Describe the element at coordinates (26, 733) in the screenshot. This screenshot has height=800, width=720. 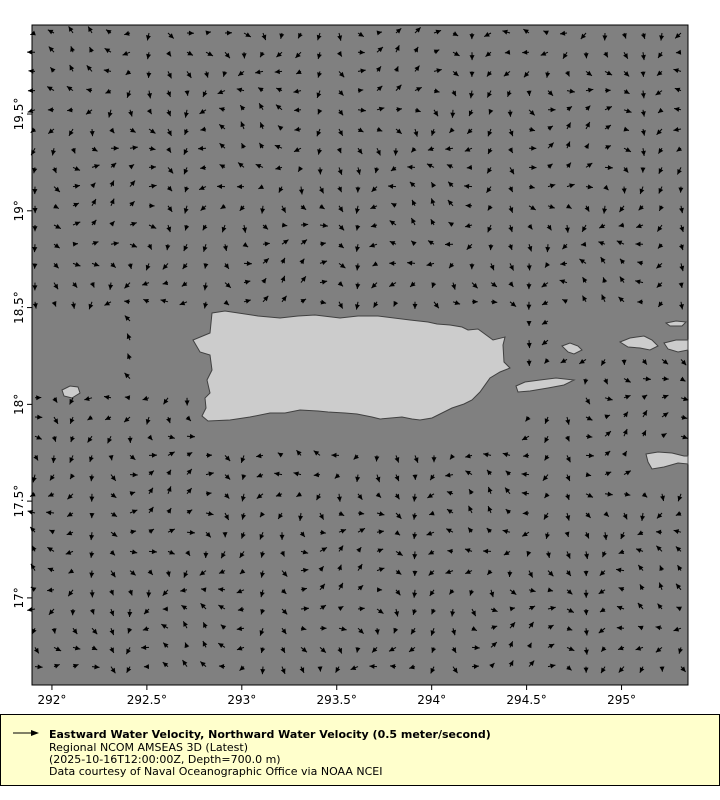
I see `reference-arrow-icon` at that location.